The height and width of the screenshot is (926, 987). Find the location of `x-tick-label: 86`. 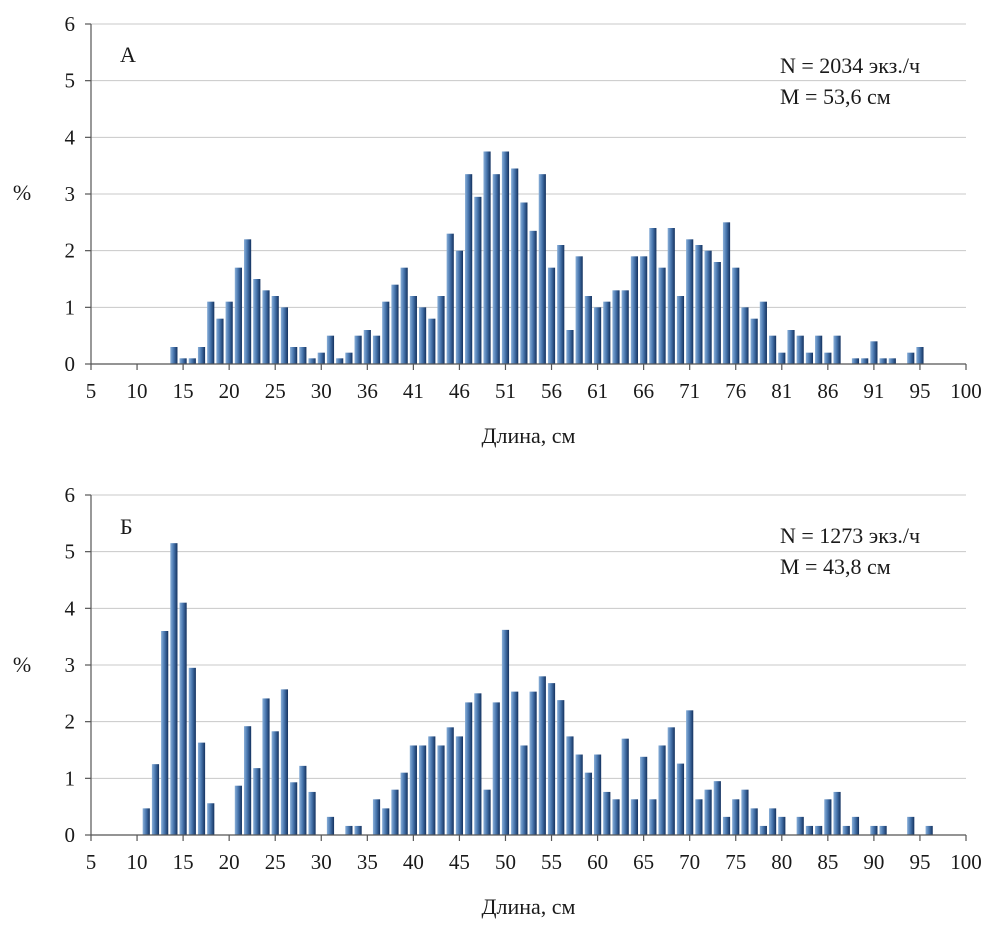

x-tick-label: 86 is located at coordinates (827, 391).